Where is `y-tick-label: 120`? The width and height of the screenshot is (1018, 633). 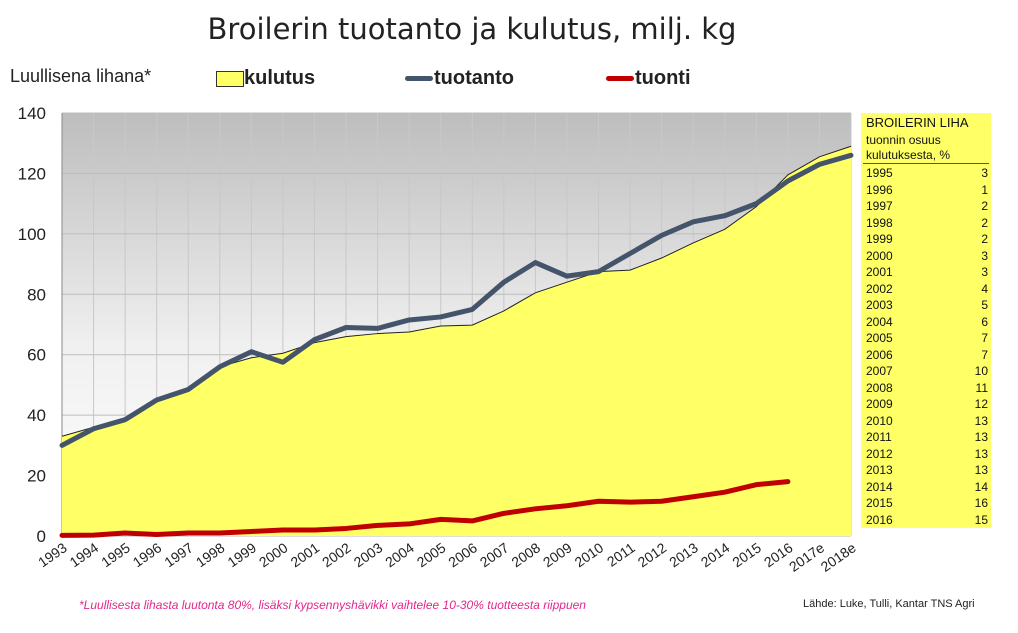
y-tick-label: 120 is located at coordinates (32, 173).